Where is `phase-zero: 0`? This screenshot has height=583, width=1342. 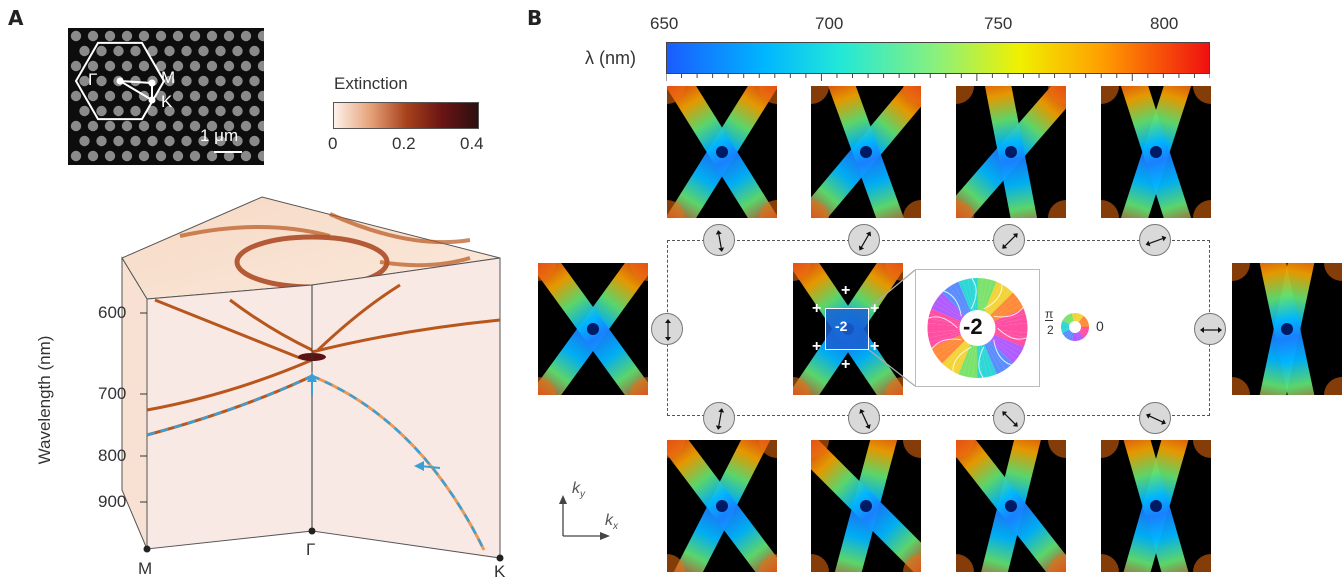 phase-zero: 0 is located at coordinates (1100, 326).